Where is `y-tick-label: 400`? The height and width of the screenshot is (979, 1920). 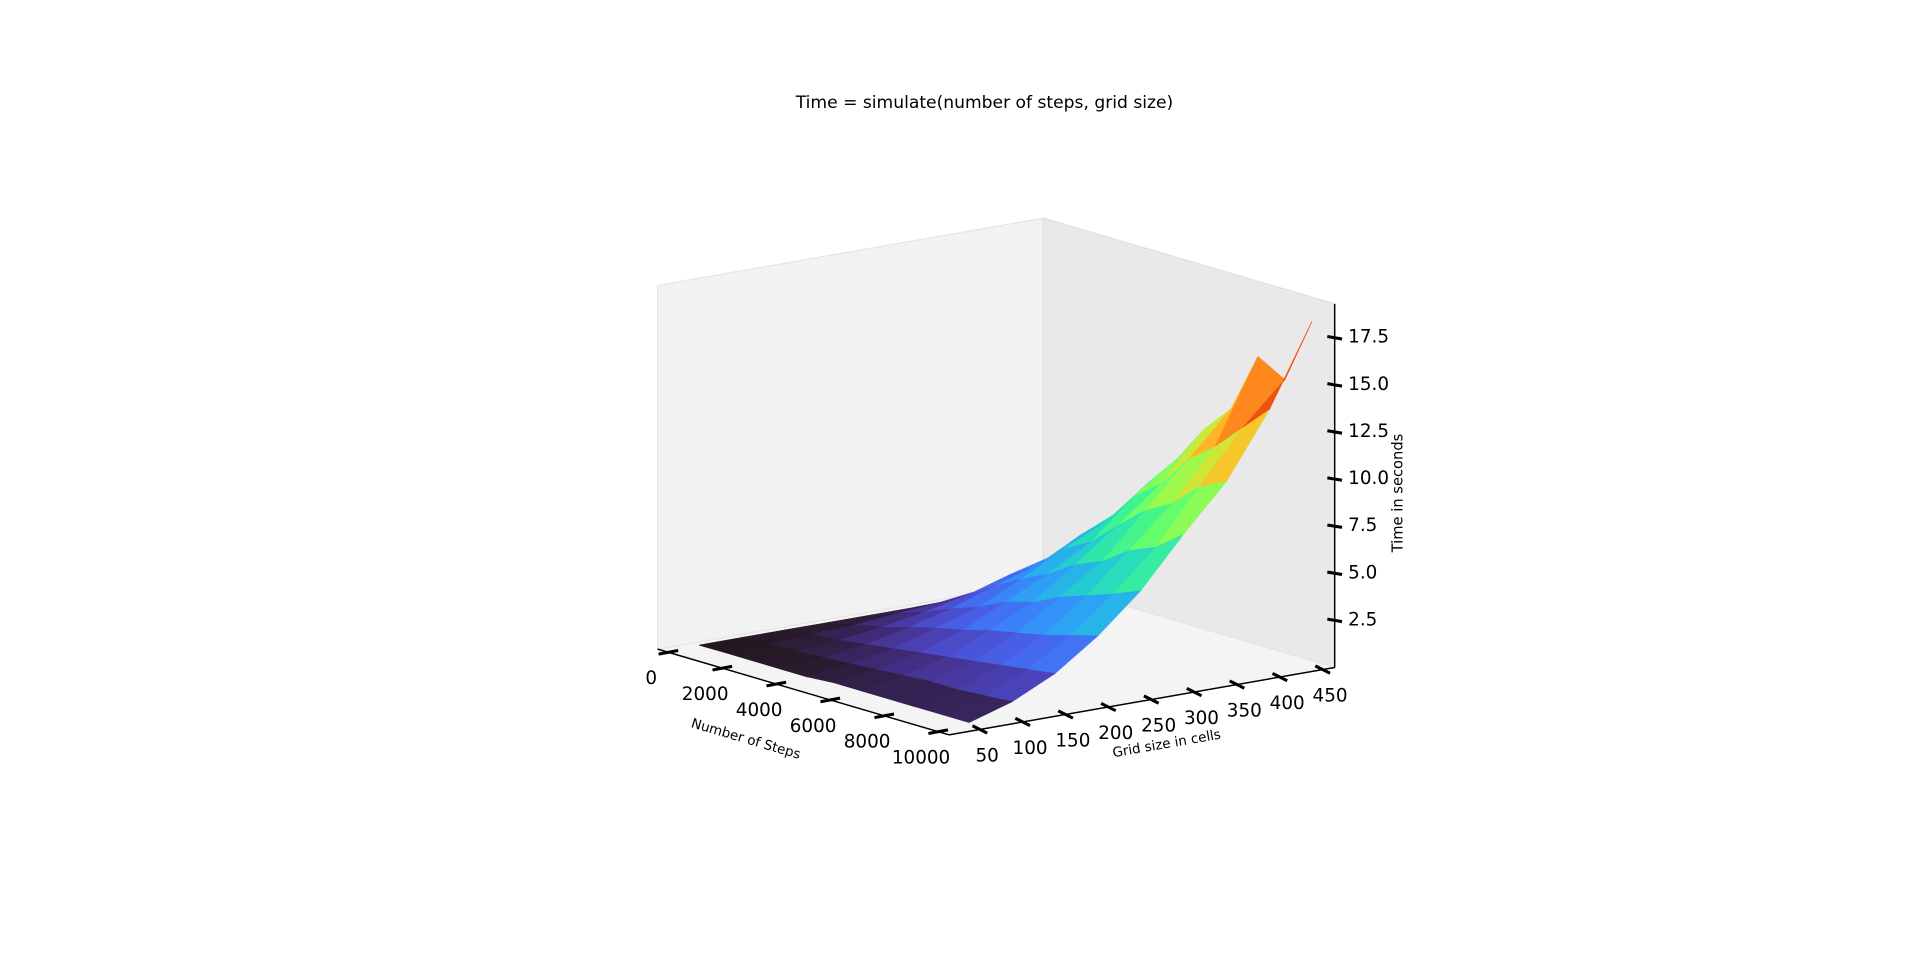
y-tick-label: 400 is located at coordinates (1287, 703).